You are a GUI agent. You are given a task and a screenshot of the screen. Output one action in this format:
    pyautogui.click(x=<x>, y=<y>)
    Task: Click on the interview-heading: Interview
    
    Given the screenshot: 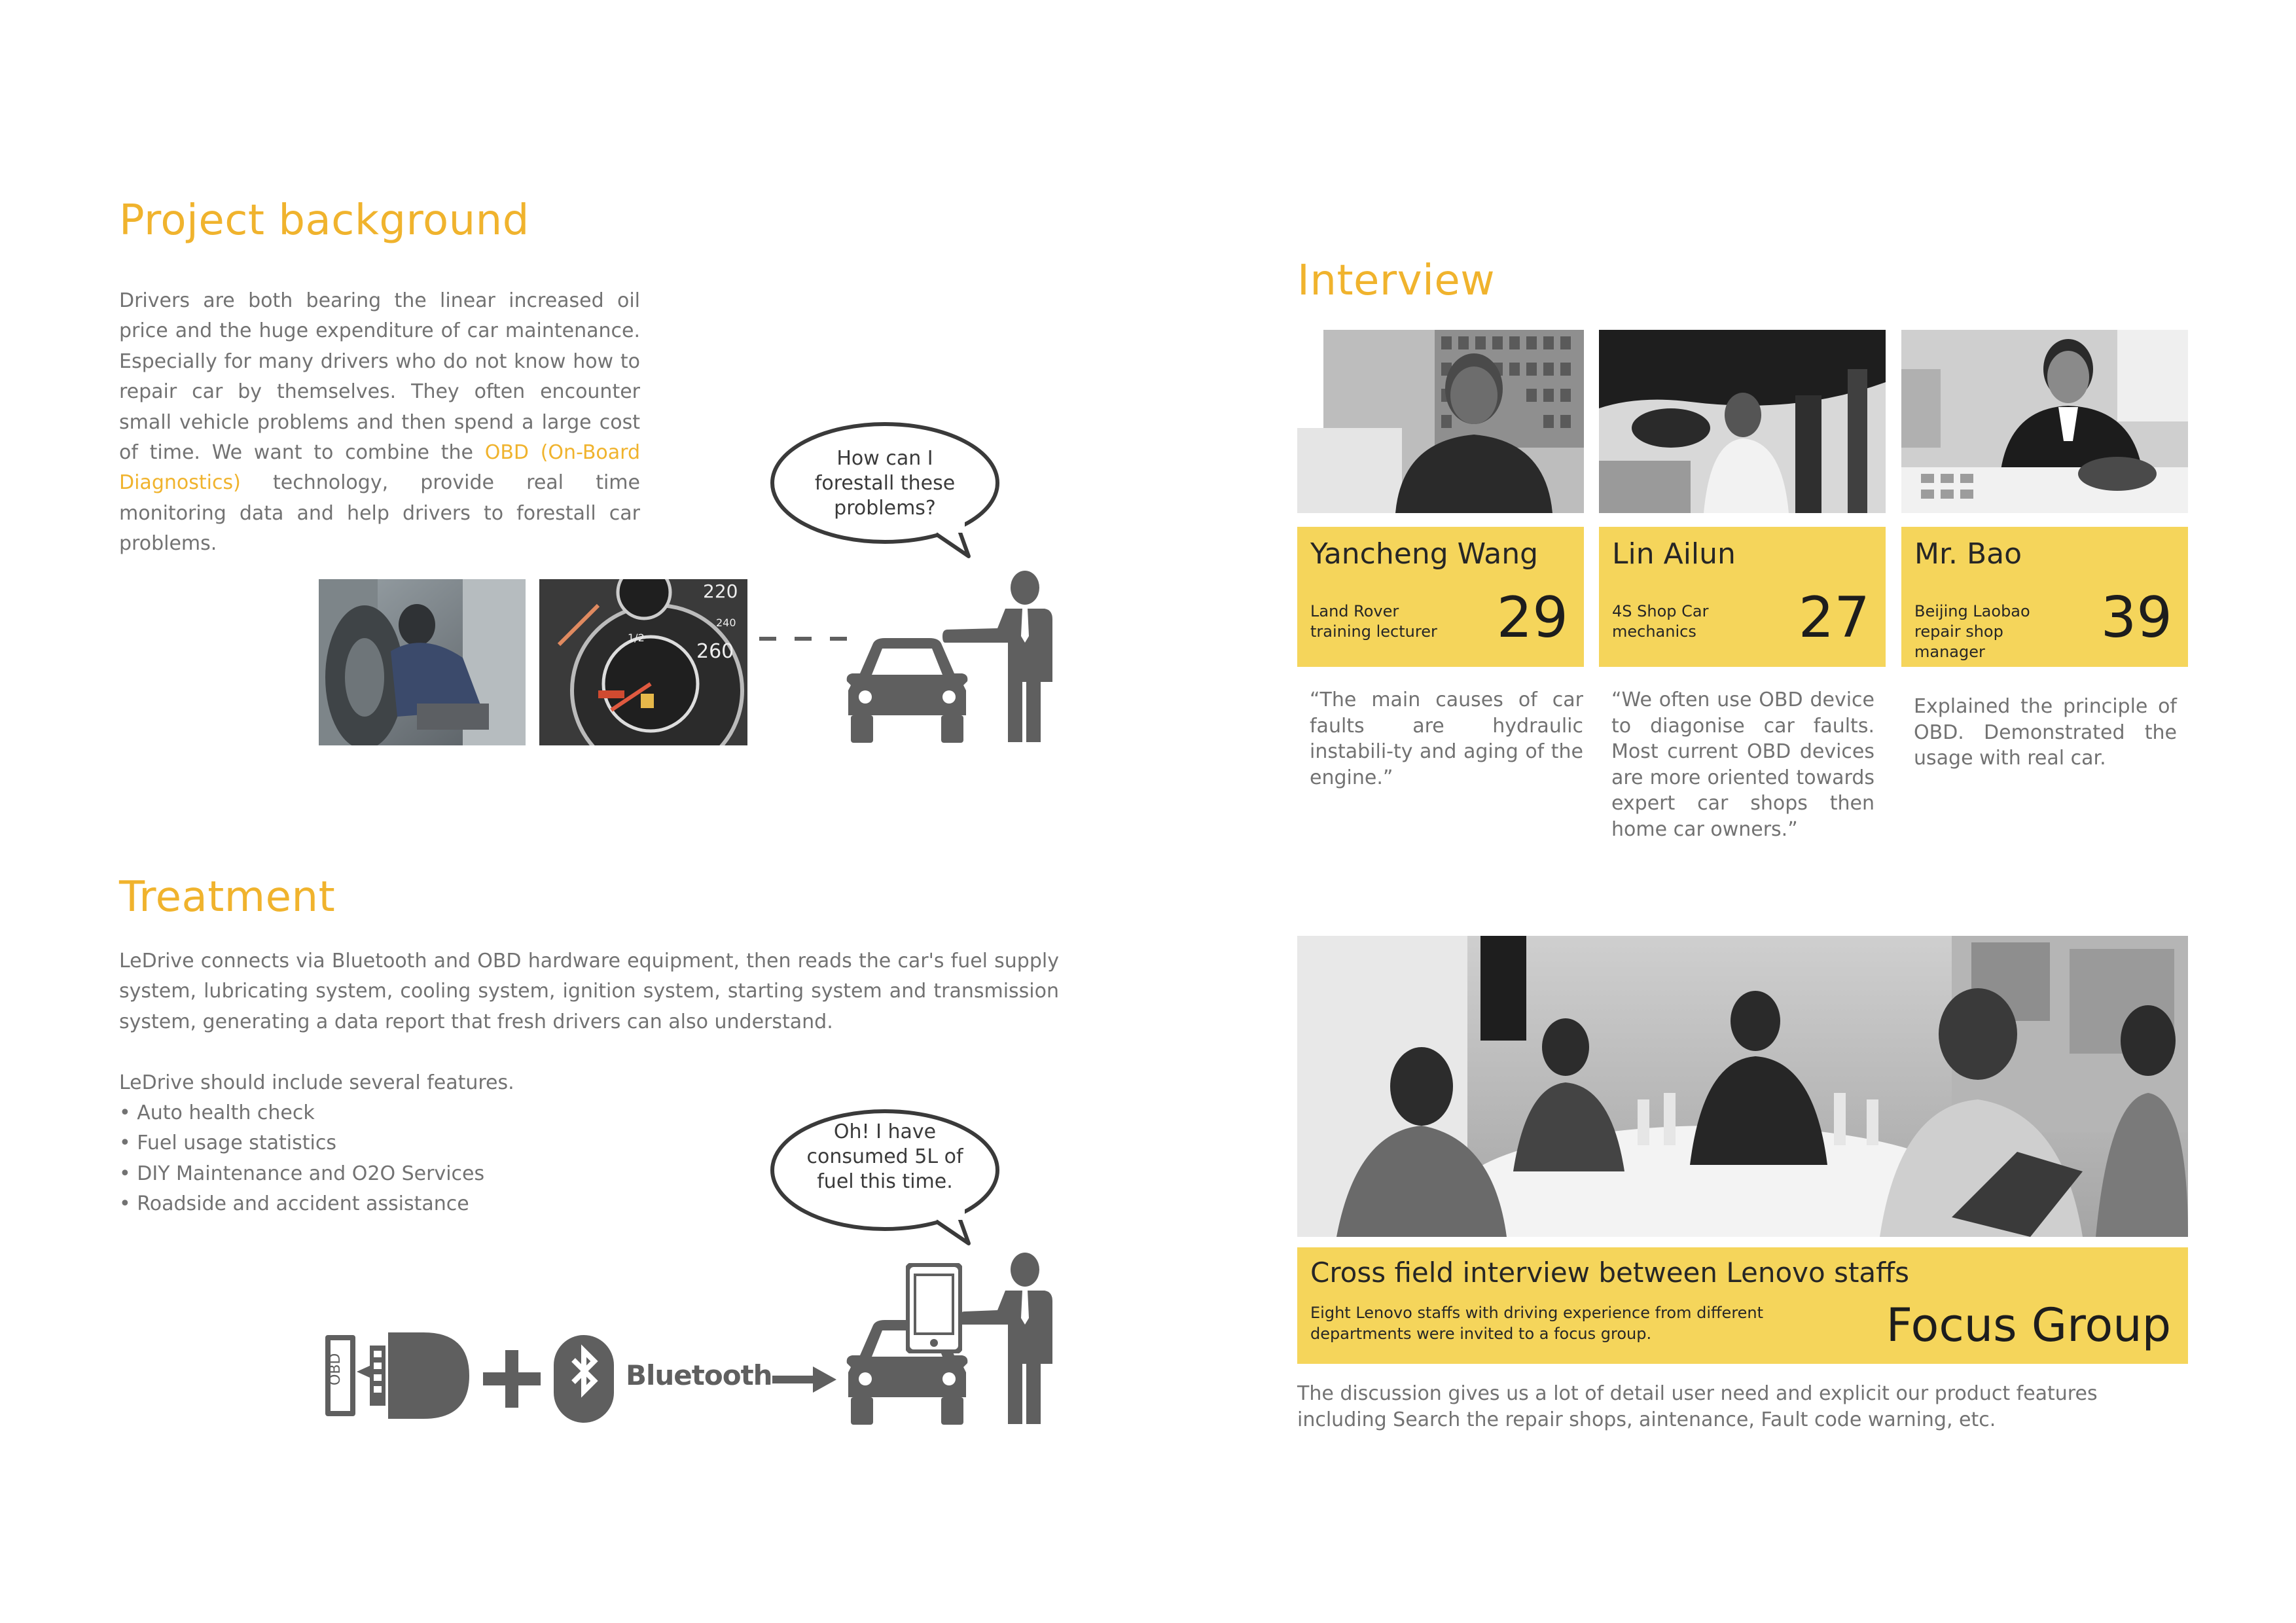 What is the action you would take?
    pyautogui.click(x=1396, y=281)
    